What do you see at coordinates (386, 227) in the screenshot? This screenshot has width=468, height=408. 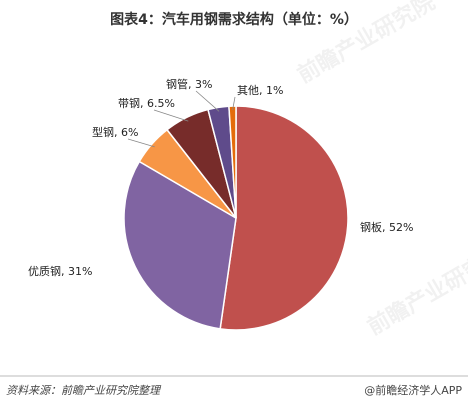 I see `data-label: 钢板, 52%` at bounding box center [386, 227].